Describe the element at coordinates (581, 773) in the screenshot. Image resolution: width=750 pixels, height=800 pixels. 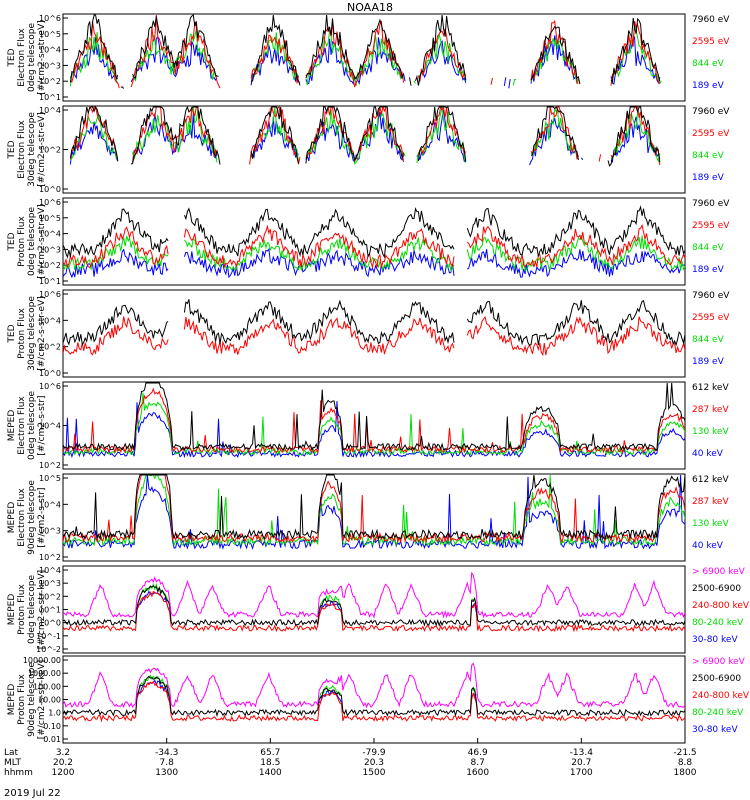
I see `x-tick-label: 1700` at that location.